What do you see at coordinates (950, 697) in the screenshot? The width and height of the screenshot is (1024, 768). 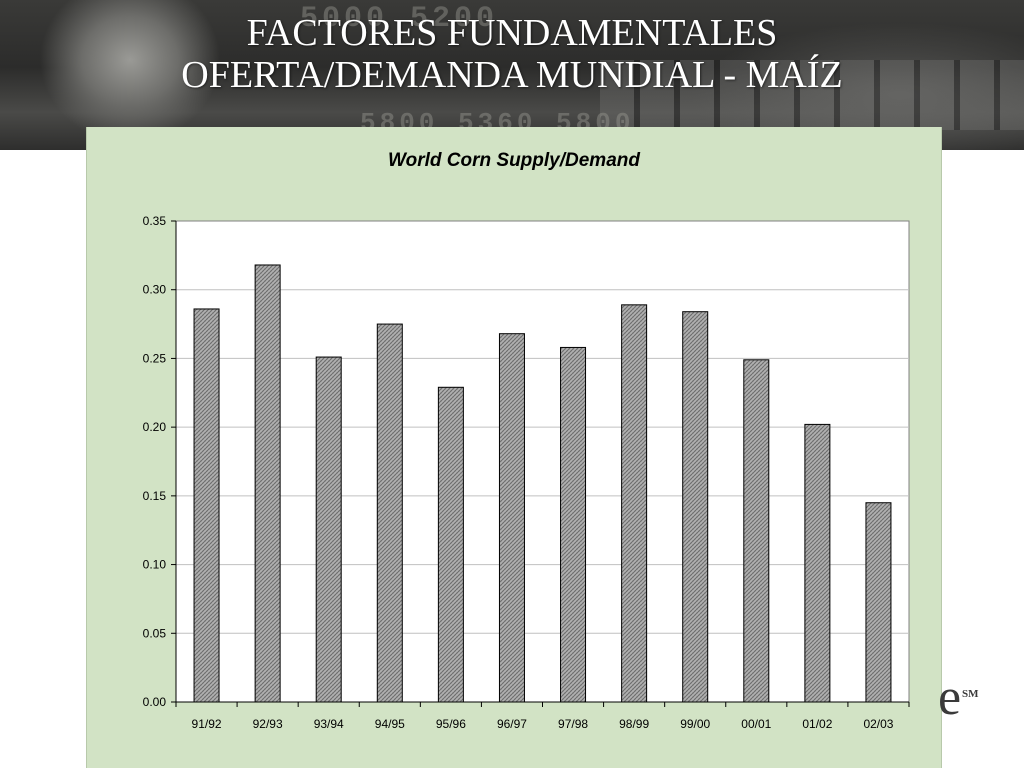 I see `logo-letter: e` at bounding box center [950, 697].